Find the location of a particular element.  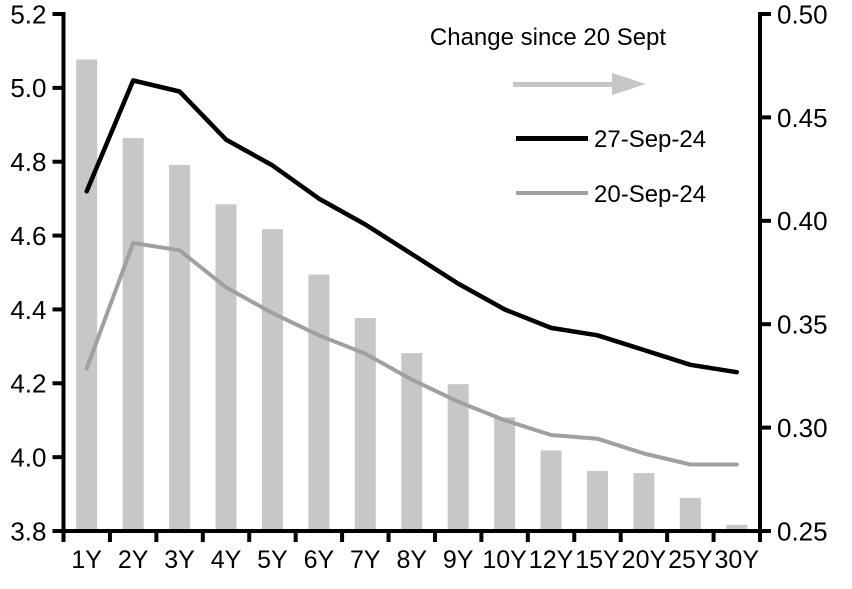

left-tick-label: 4.8 is located at coordinates (28, 162).